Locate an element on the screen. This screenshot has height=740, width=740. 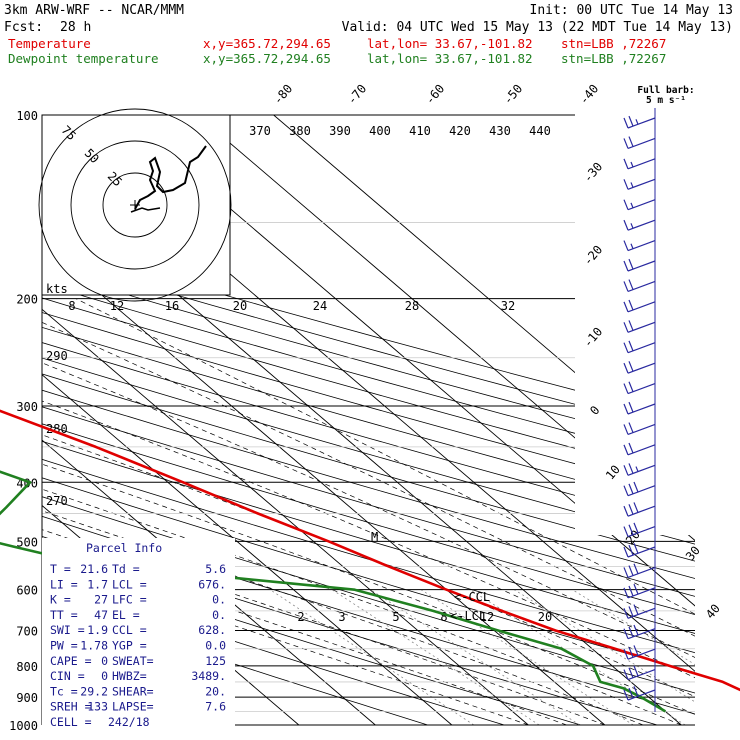
model-title: 3km ARW-WRF -- NCAR/MMM is located at coordinates (94, 10).